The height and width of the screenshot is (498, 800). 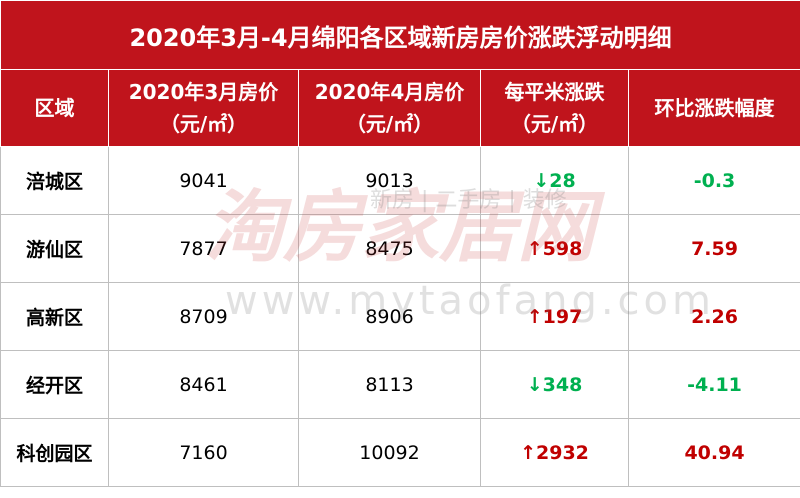 I want to click on table-row: 高新区 8709 8906 ↑197 2.26, so click(x=400, y=316).